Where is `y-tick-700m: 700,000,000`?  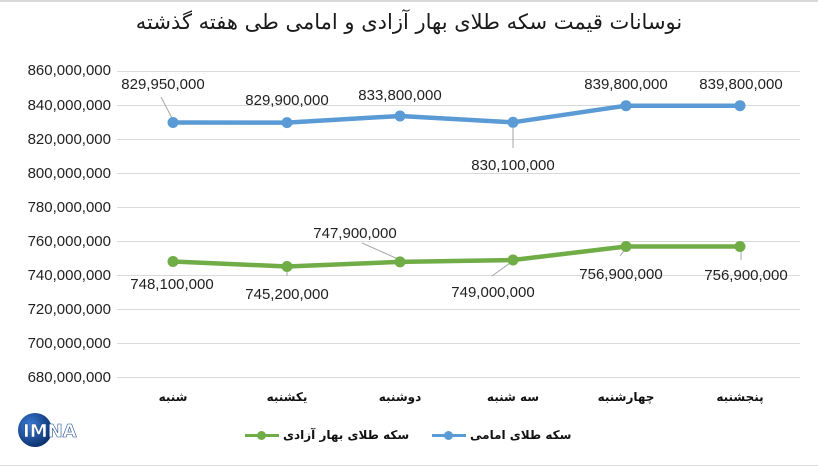
y-tick-700m: 700,000,000 is located at coordinates (69, 343).